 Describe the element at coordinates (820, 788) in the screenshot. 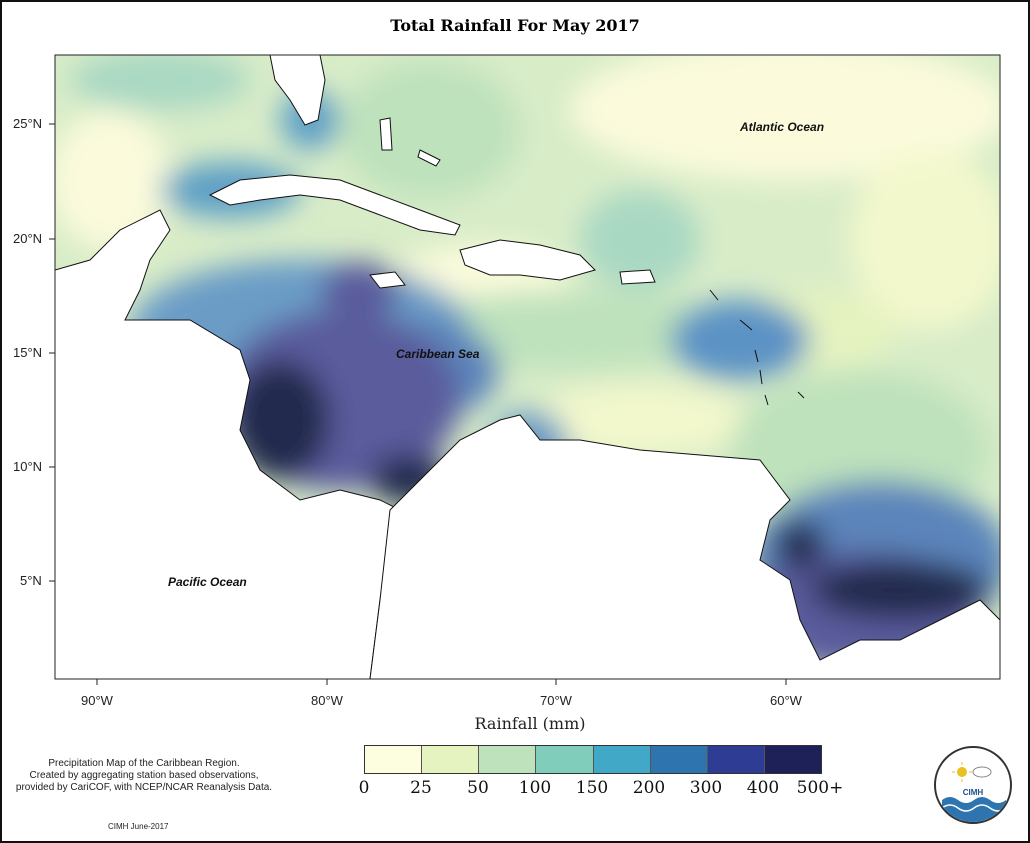

I see `legend-label: 500+` at that location.